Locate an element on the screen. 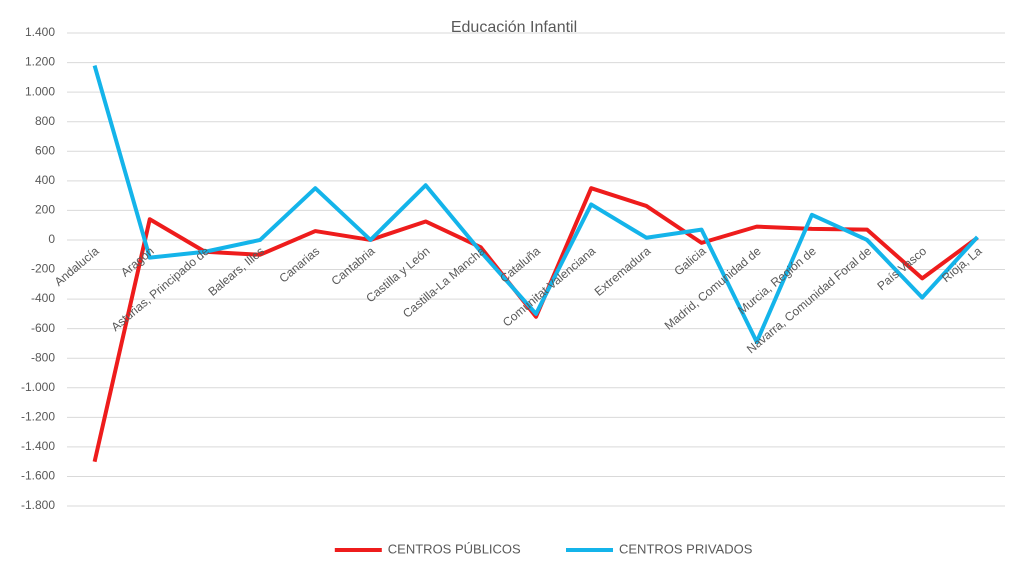 The width and height of the screenshot is (1024, 578). y-tick-label: -1.400 is located at coordinates (38, 446).